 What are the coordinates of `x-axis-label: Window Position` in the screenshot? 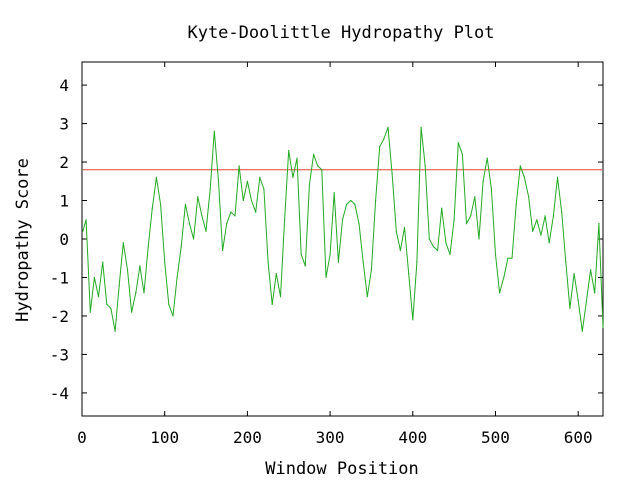 It's located at (342, 469).